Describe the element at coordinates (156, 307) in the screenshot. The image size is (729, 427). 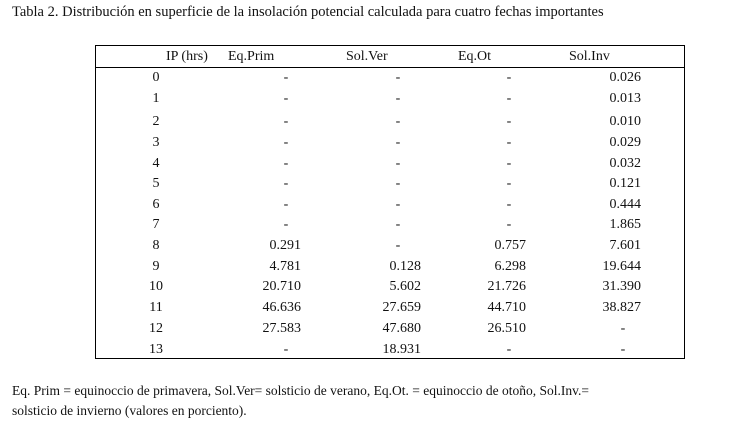
I see `cell-ip-hrs: 11` at that location.